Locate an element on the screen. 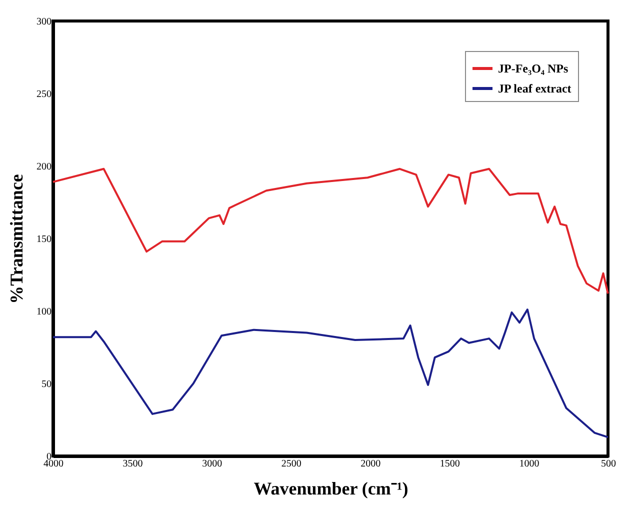  y-tick-label: 200 is located at coordinates (44, 167).